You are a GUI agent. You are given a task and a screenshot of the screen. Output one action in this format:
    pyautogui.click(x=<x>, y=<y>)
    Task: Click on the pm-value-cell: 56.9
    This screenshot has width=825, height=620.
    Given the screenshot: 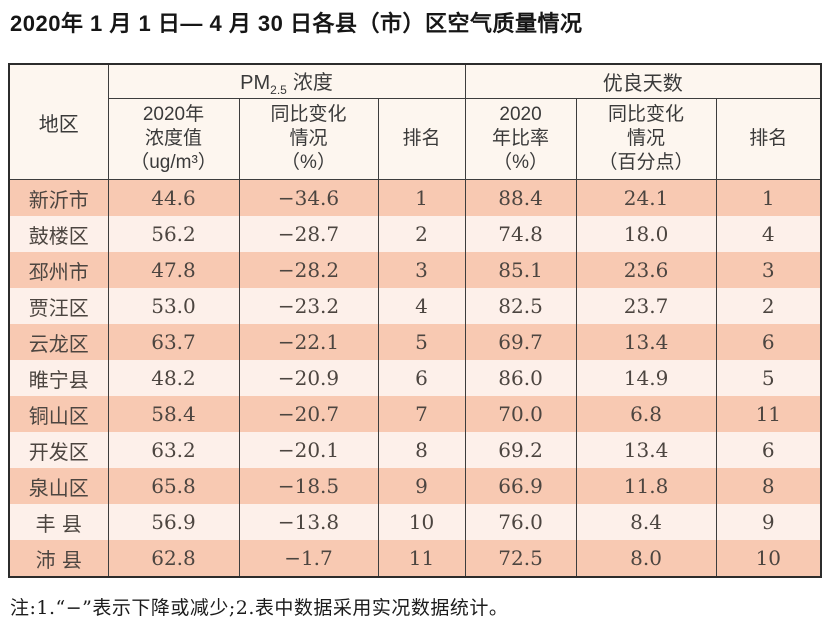 What is the action you would take?
    pyautogui.click(x=173, y=522)
    